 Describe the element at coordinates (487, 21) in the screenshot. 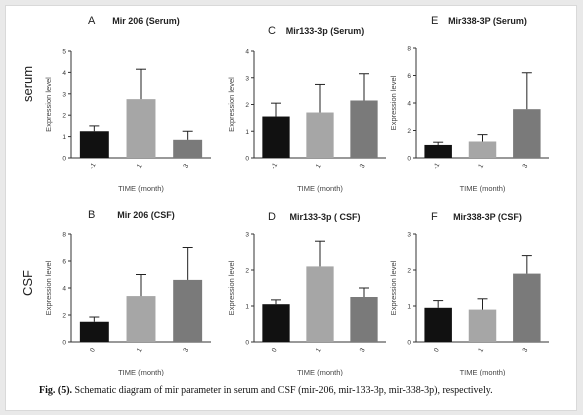

I see `panel-title-e: Mir338-3P (Serum)` at that location.